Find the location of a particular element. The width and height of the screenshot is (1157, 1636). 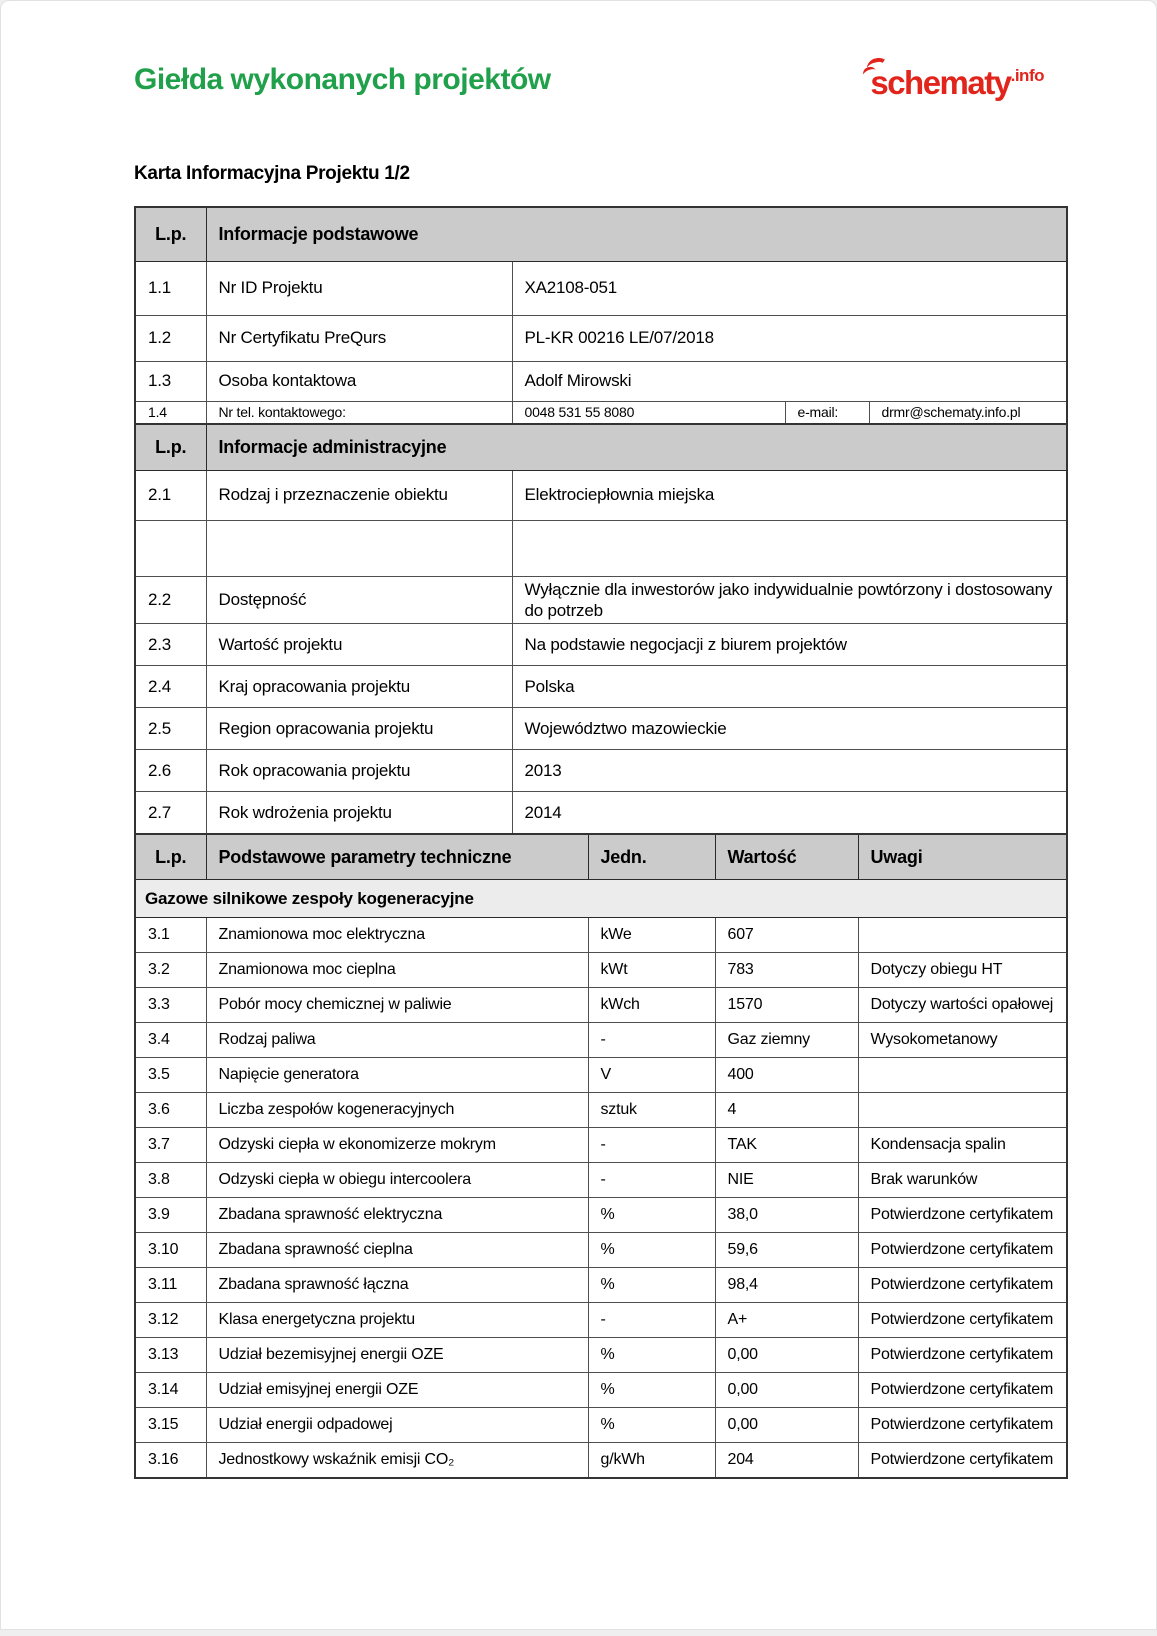

unit-cell: V is located at coordinates (651, 1075).